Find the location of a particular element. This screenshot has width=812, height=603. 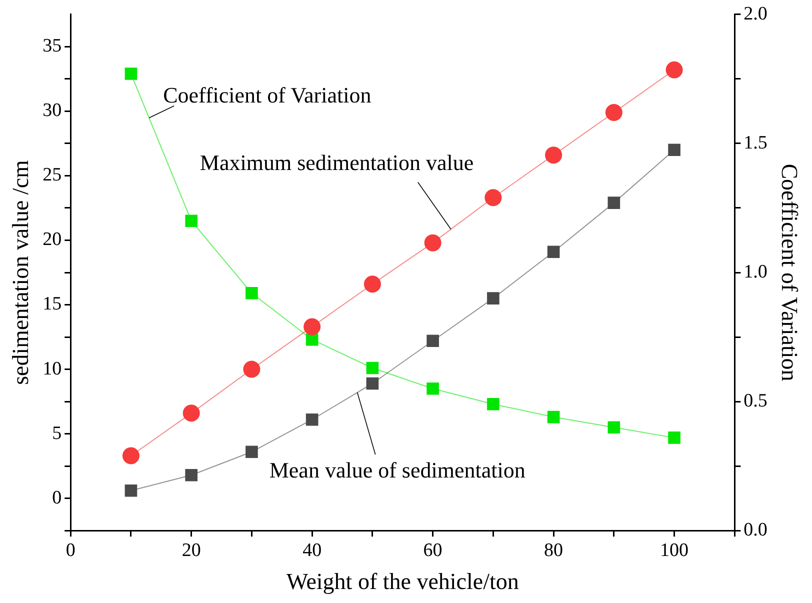

x-tick-label: 0 is located at coordinates (71, 550).